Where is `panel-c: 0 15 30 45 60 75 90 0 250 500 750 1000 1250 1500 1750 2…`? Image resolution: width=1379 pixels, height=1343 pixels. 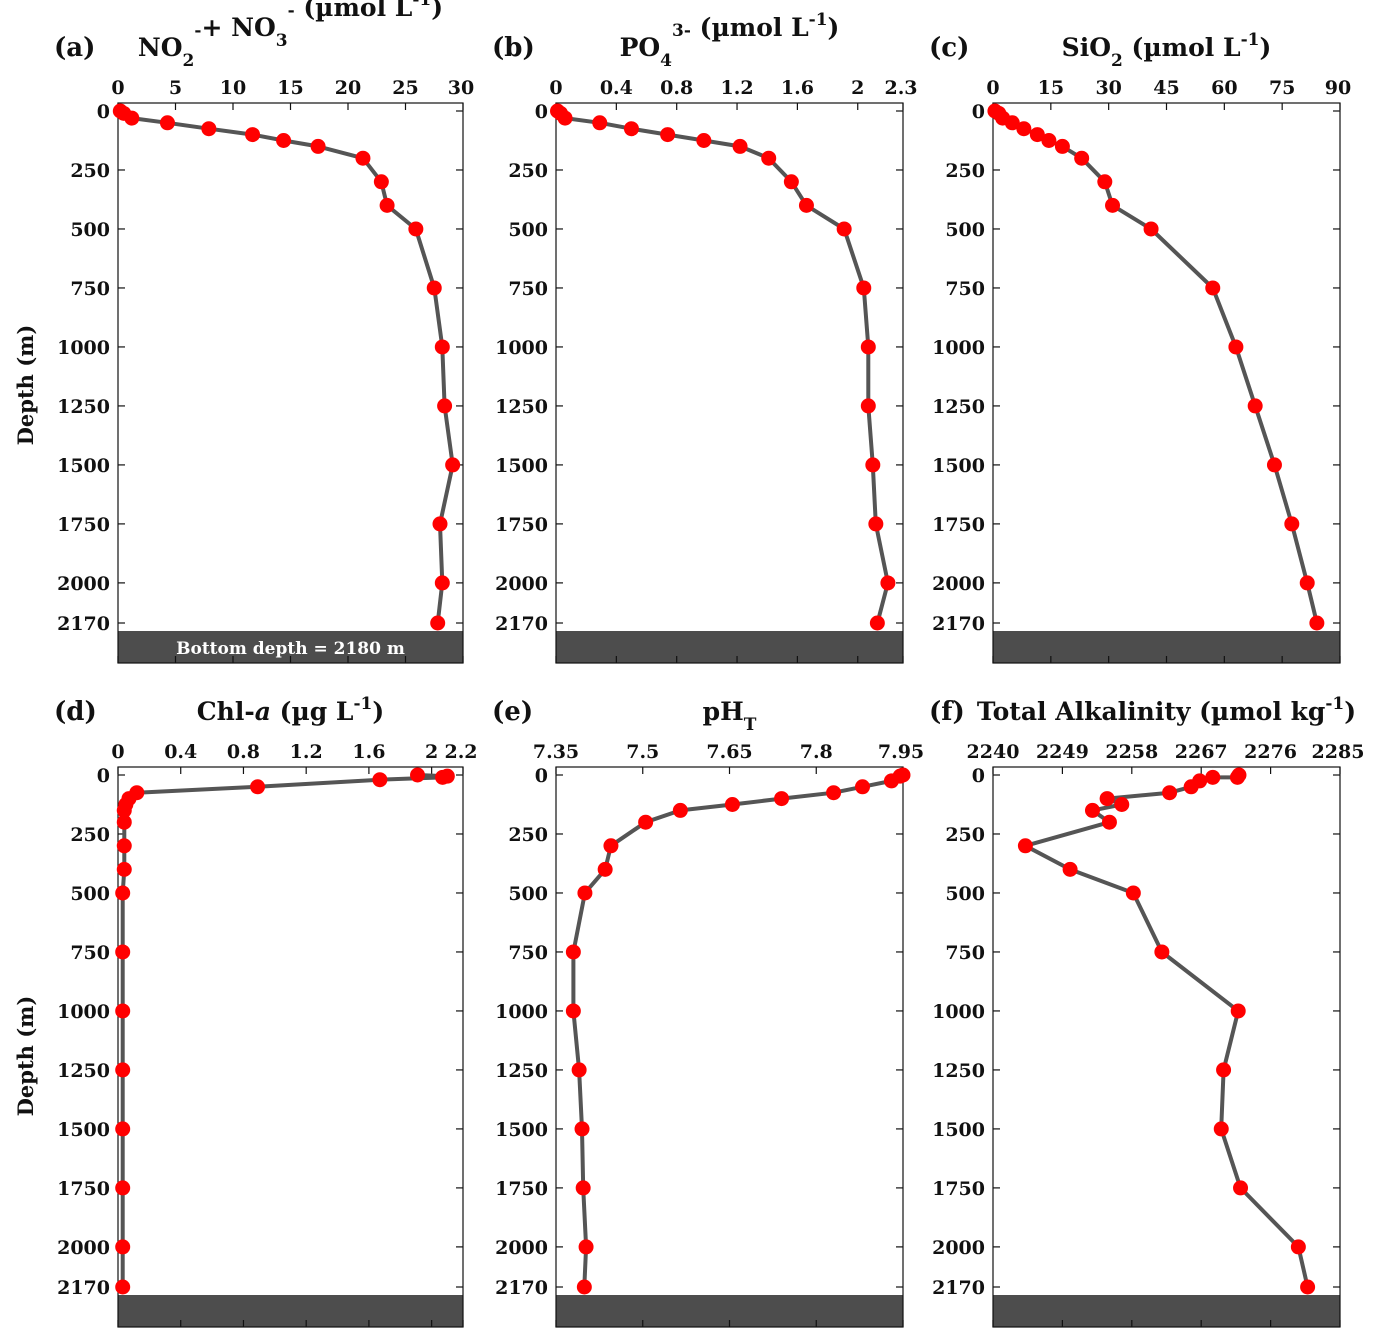 panel-c: 0 15 30 45 60 75 90 0 250 500 750 1000 1250 1500 1750 2… is located at coordinates (1140, 347).